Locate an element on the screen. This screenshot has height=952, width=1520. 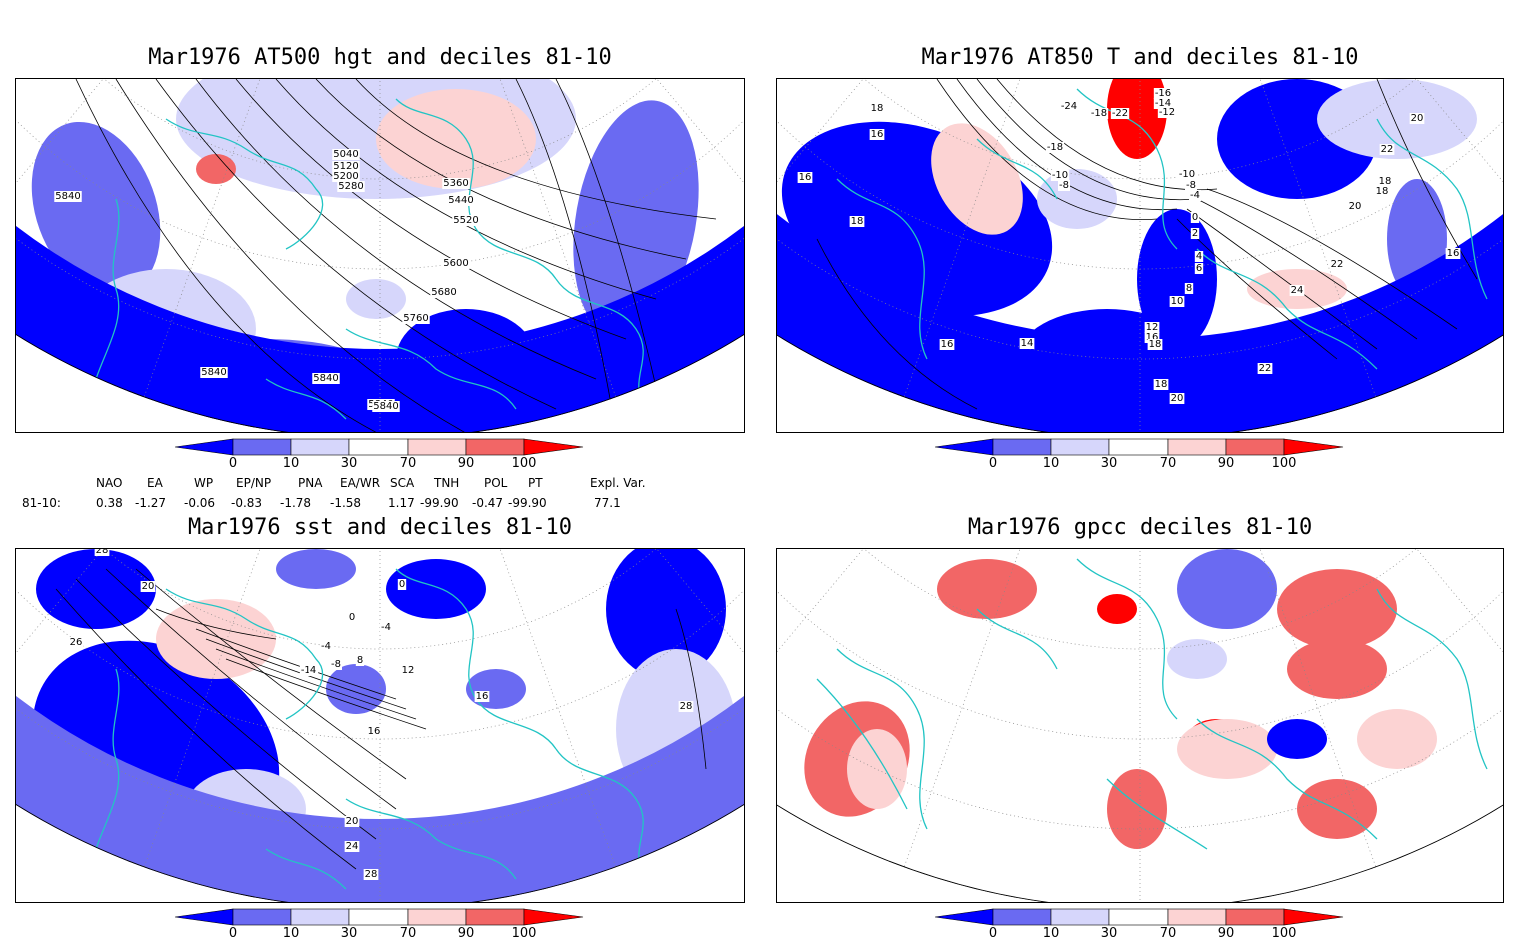
colorbar-tick-label: 0 is located at coordinates (233, 933).